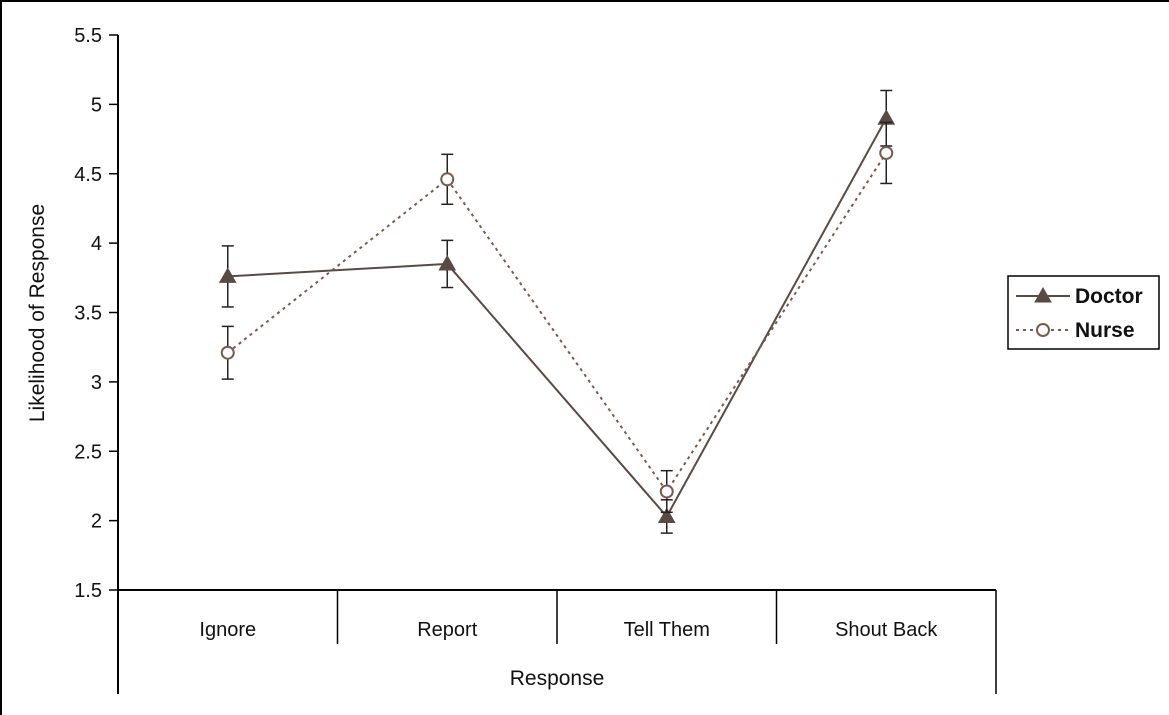 This screenshot has height=715, width=1169. Describe the element at coordinates (37, 313) in the screenshot. I see `y-axis-label: Likelihood of Response` at that location.